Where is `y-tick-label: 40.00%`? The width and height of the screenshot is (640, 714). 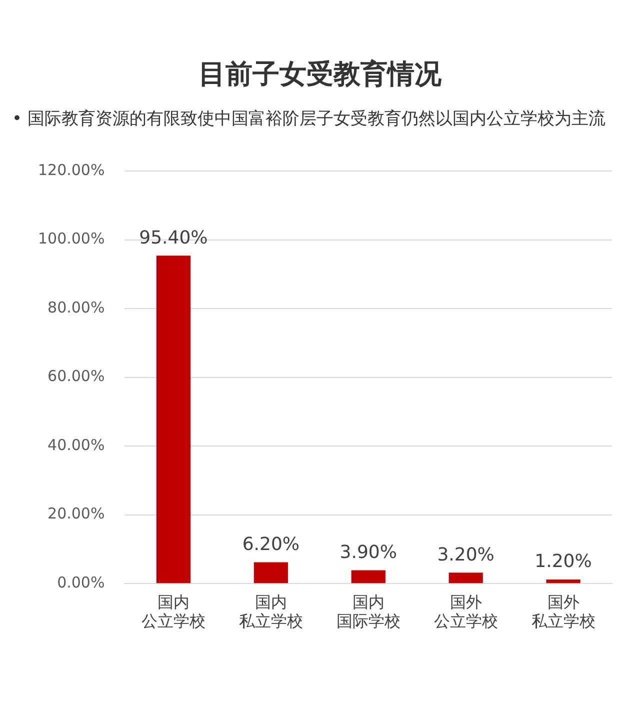
y-tick-label: 40.00% is located at coordinates (76, 445).